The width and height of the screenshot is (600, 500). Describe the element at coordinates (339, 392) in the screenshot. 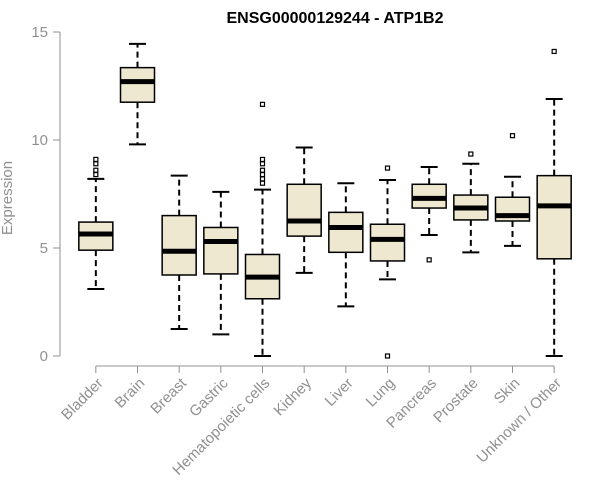

I see `x-tick-label: Liver` at that location.